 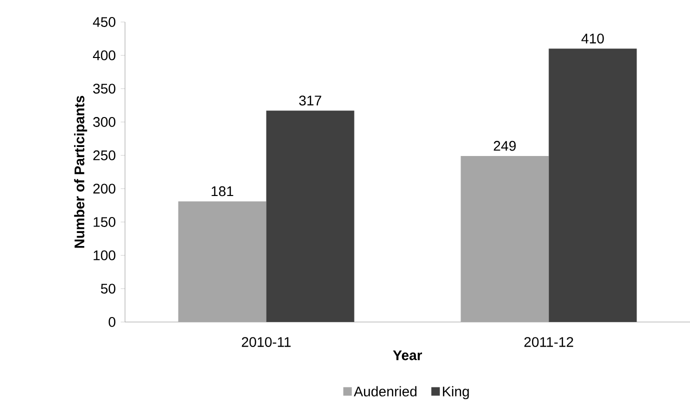 I want to click on y-tick-label: 100, so click(x=105, y=255).